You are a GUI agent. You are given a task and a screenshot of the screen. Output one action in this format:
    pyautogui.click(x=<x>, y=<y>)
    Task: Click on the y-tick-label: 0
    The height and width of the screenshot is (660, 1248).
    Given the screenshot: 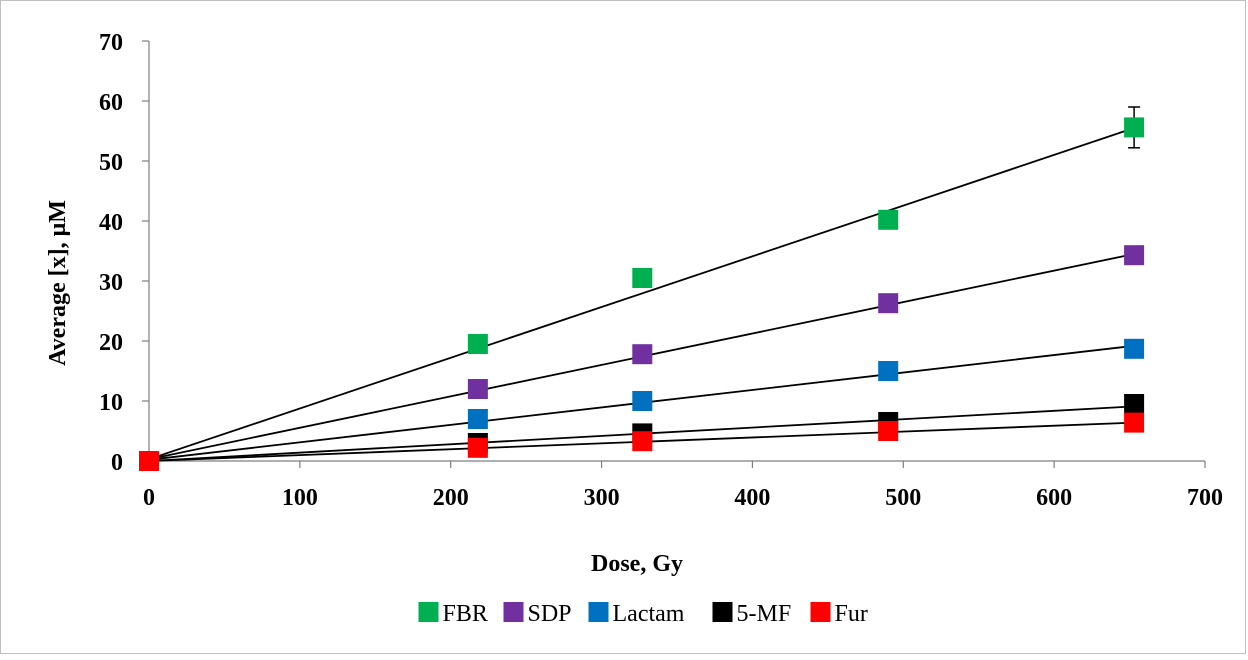 What is the action you would take?
    pyautogui.click(x=117, y=463)
    